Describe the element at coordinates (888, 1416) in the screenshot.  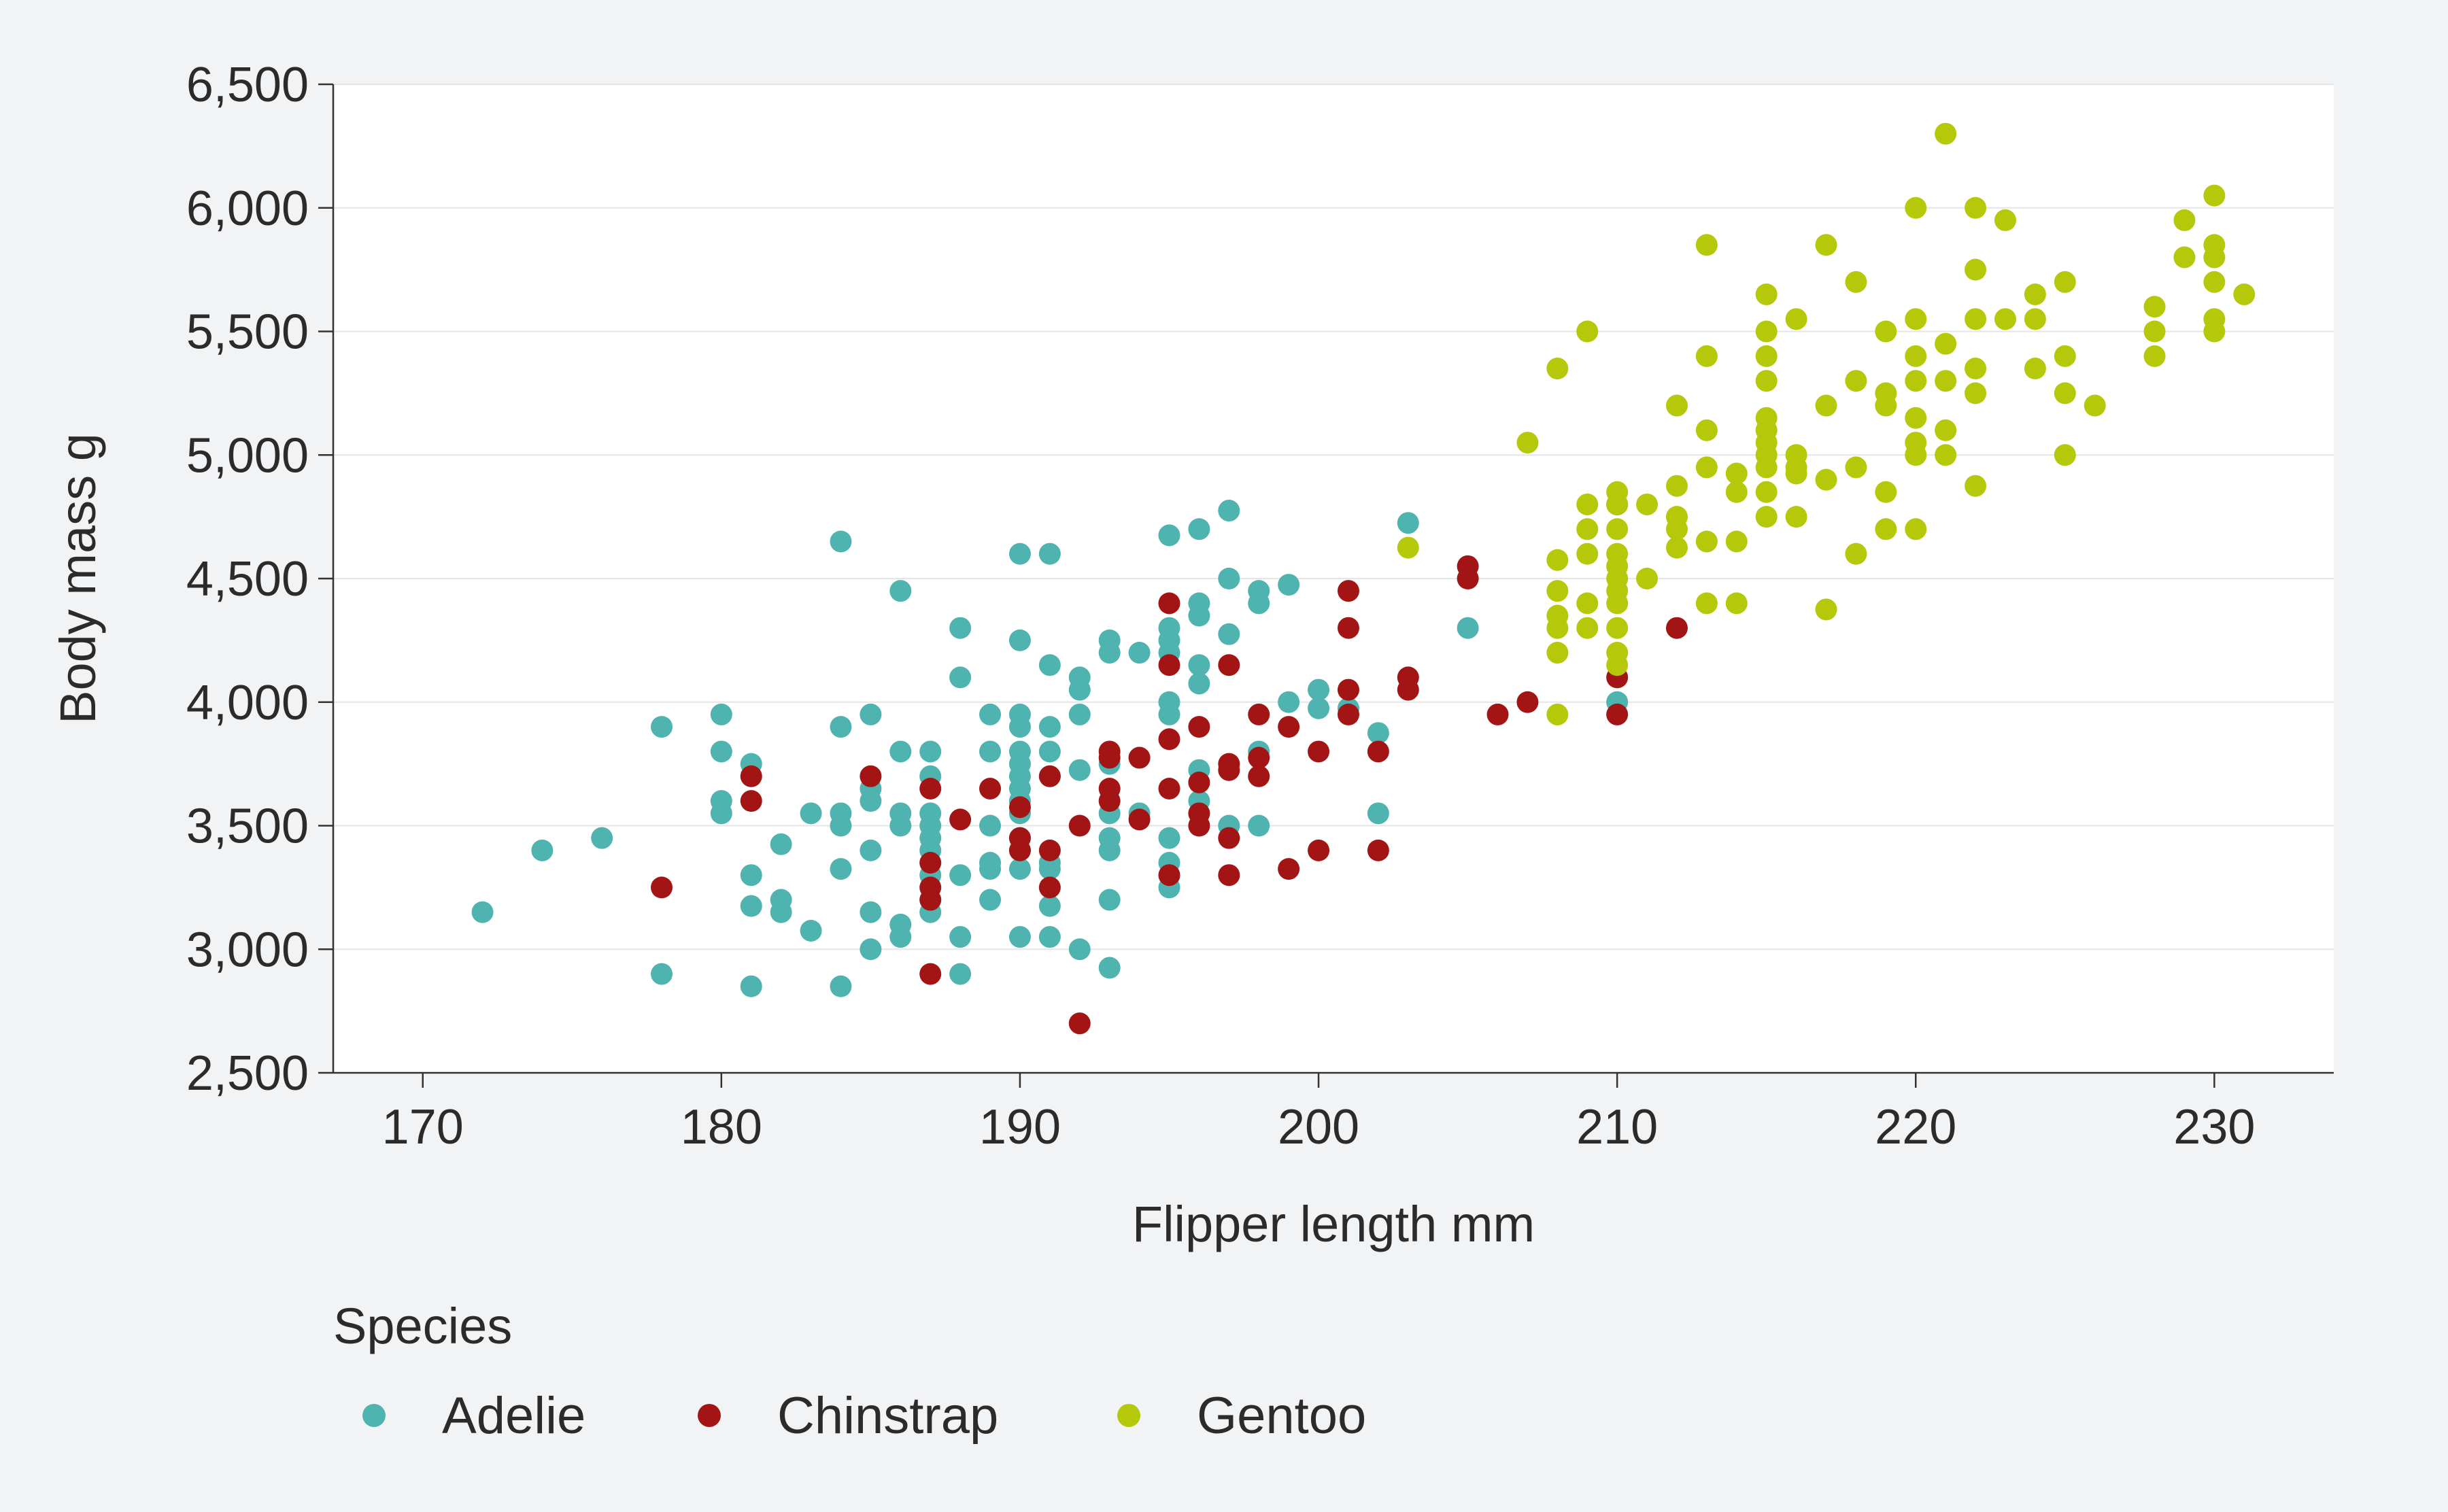
I see `legend-label: Chinstrap` at that location.